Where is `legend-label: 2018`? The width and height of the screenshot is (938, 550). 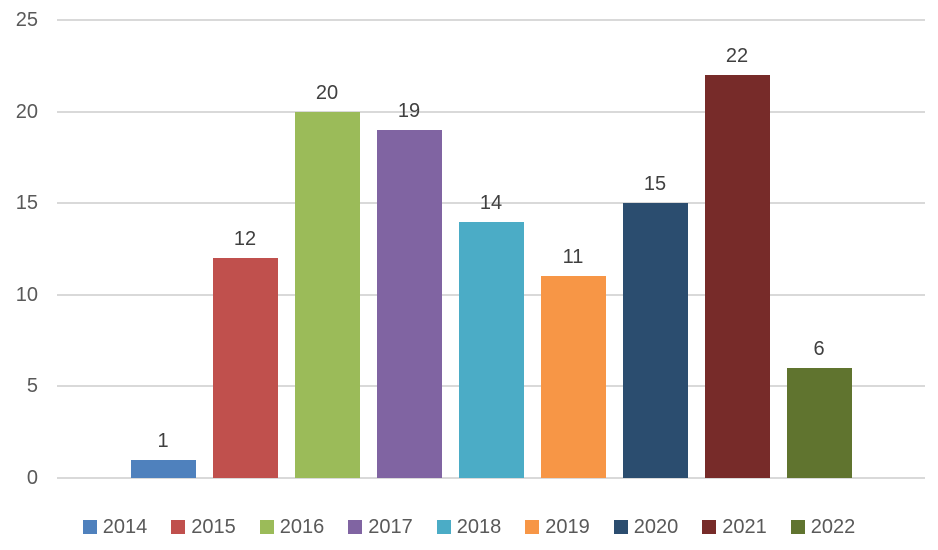
legend-label: 2018 is located at coordinates (479, 527).